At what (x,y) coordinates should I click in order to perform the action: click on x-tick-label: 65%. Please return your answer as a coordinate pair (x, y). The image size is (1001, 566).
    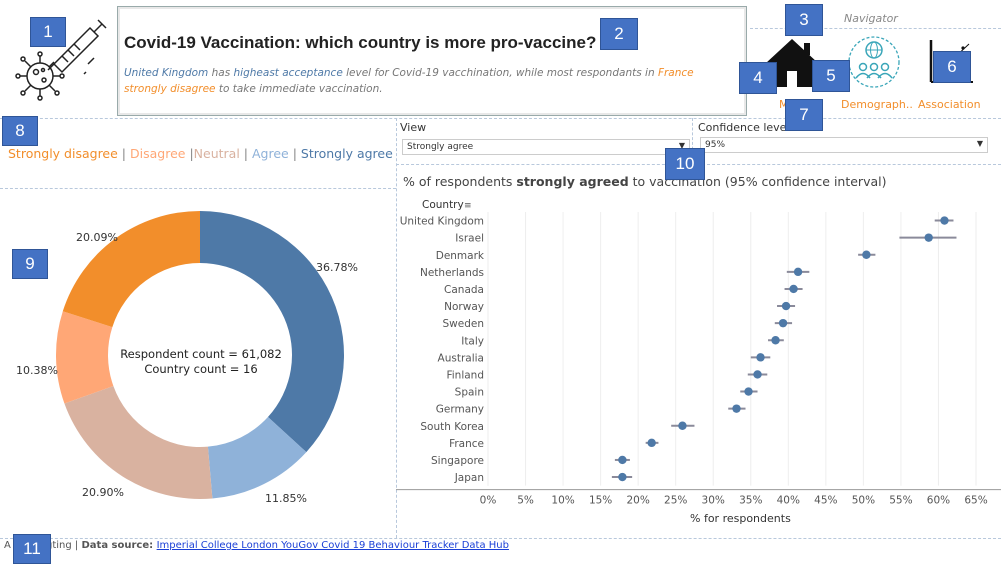
    Looking at the image, I should click on (975, 501).